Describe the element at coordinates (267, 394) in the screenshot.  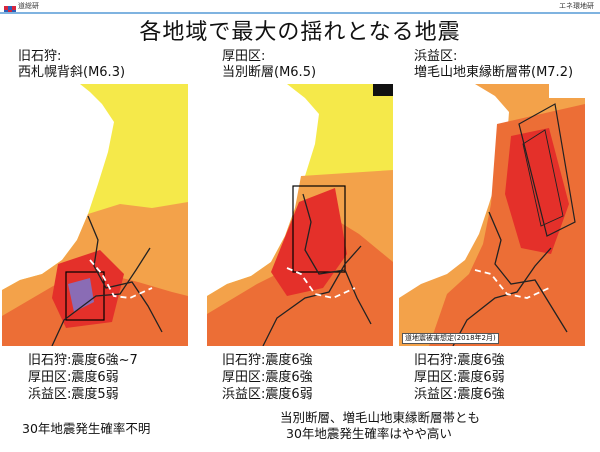
I see `intensity-line: 浜益区:震度6弱` at that location.